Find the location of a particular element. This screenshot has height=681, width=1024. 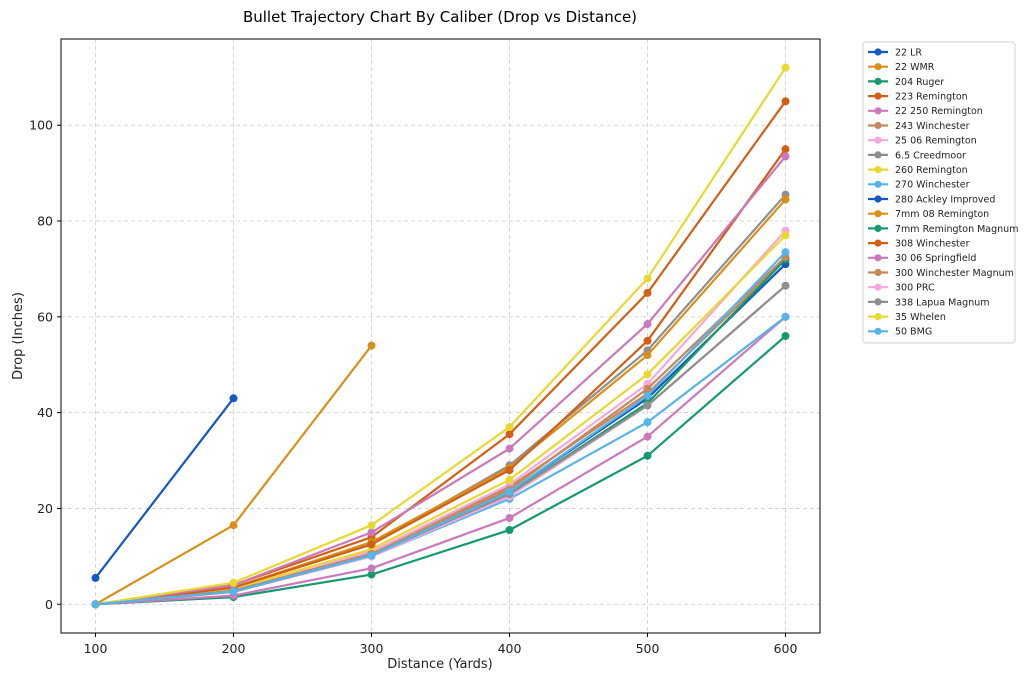

legend-item: 300 Winchester Magnum is located at coordinates (941, 273).